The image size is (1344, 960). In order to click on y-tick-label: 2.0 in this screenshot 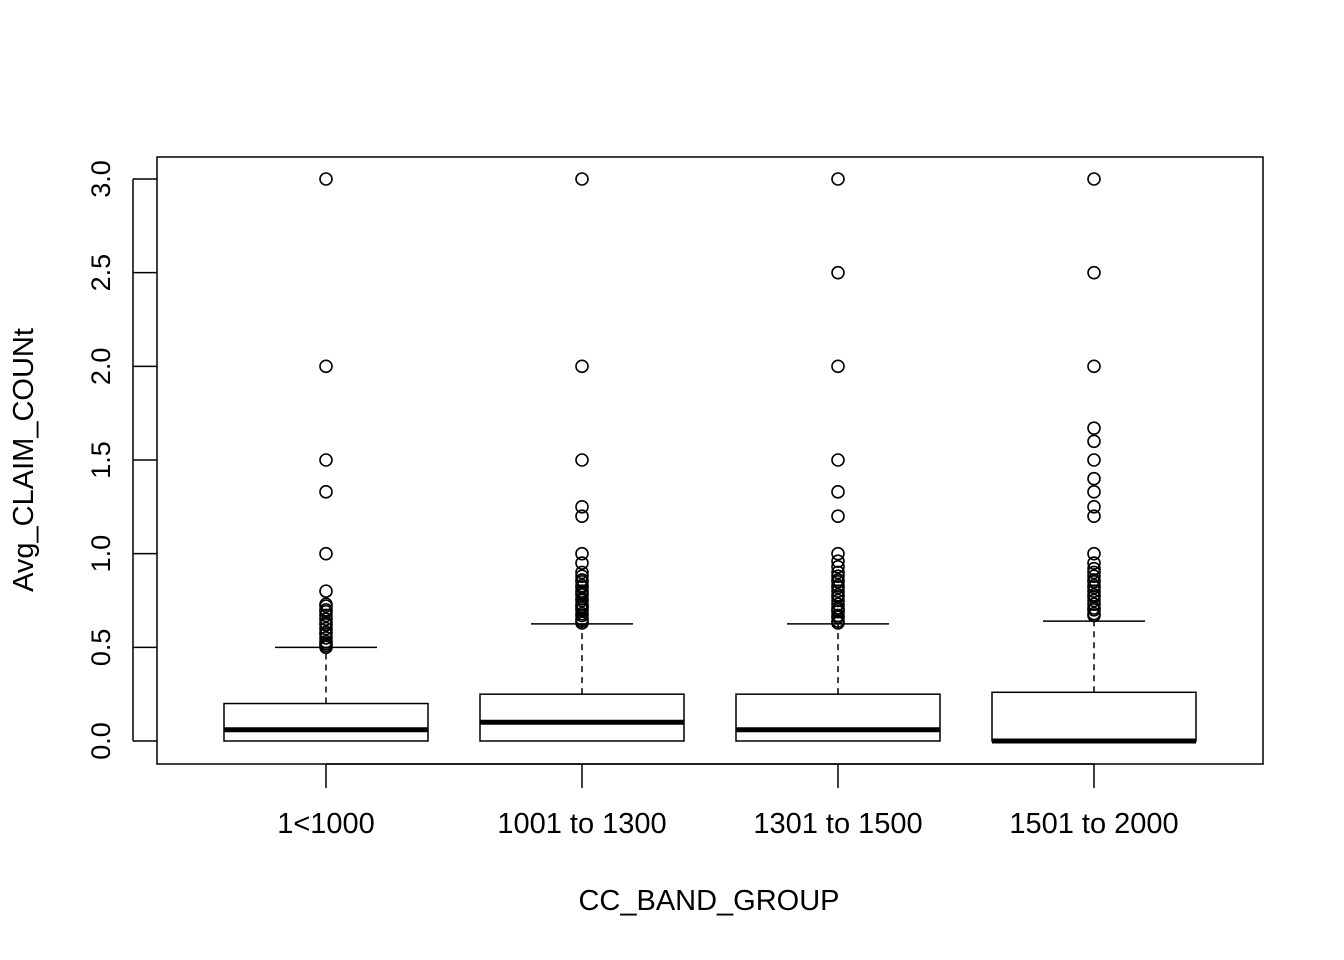, I will do `click(101, 367)`.